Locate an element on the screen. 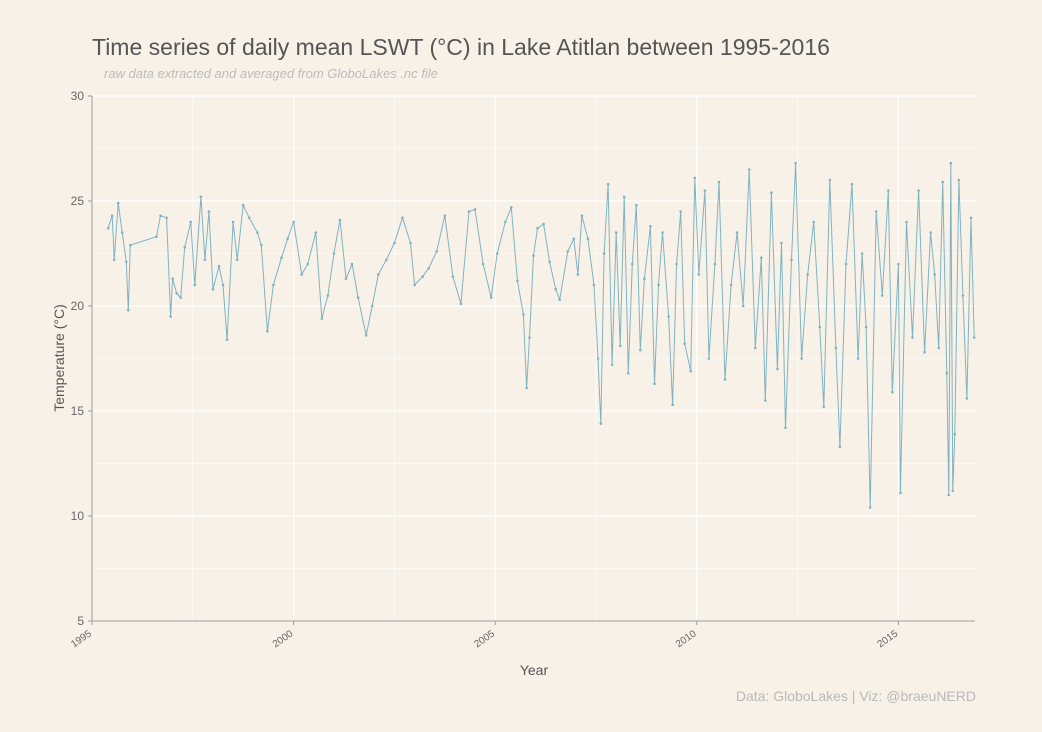 This screenshot has width=1042, height=732. x-tick-label: 2010 is located at coordinates (686, 639).